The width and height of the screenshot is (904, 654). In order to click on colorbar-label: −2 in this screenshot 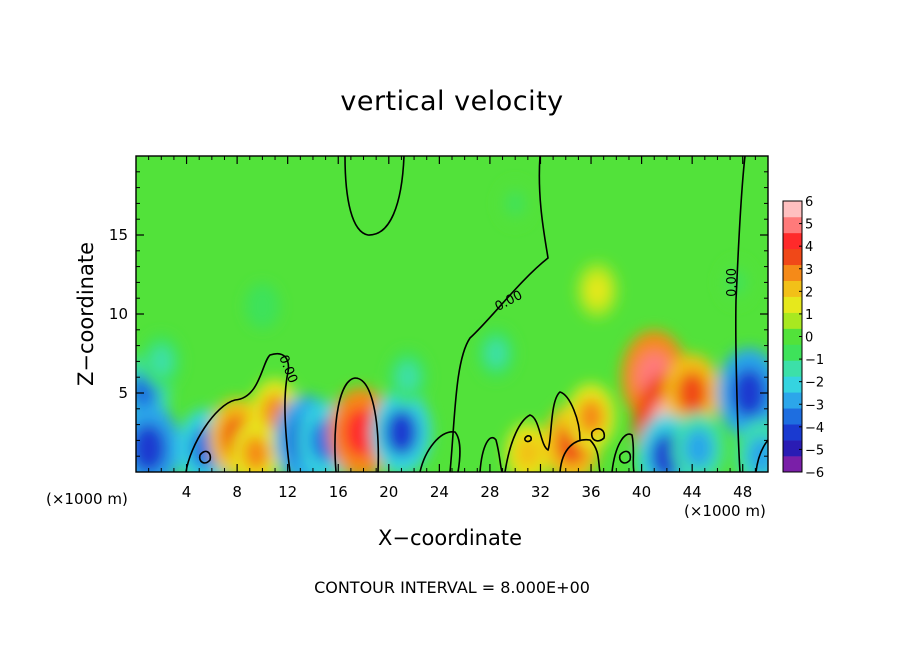, I will do `click(814, 383)`.